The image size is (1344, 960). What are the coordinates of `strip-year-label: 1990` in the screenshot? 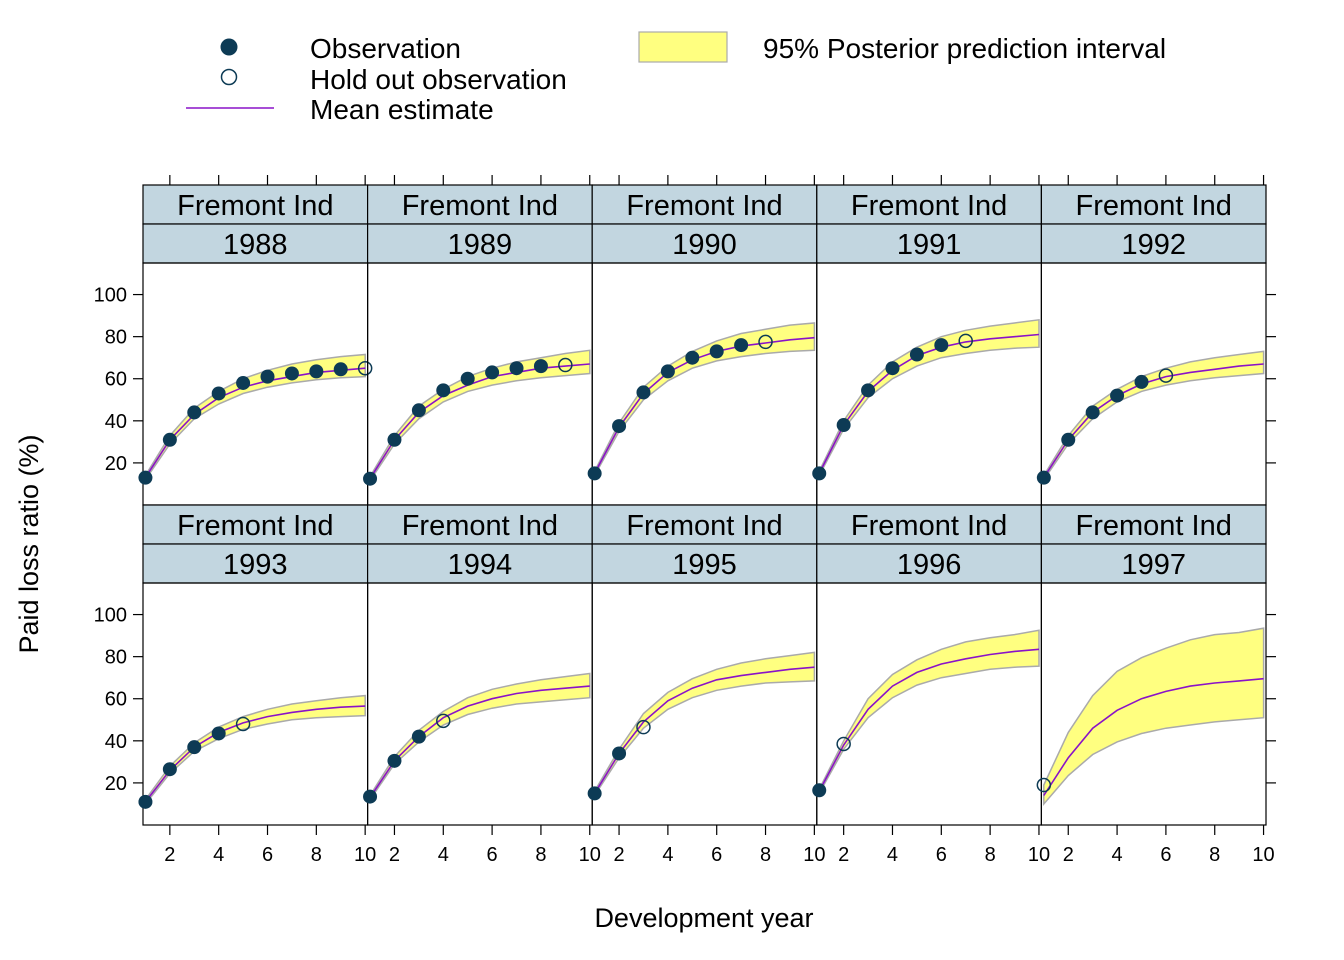 It's located at (704, 245).